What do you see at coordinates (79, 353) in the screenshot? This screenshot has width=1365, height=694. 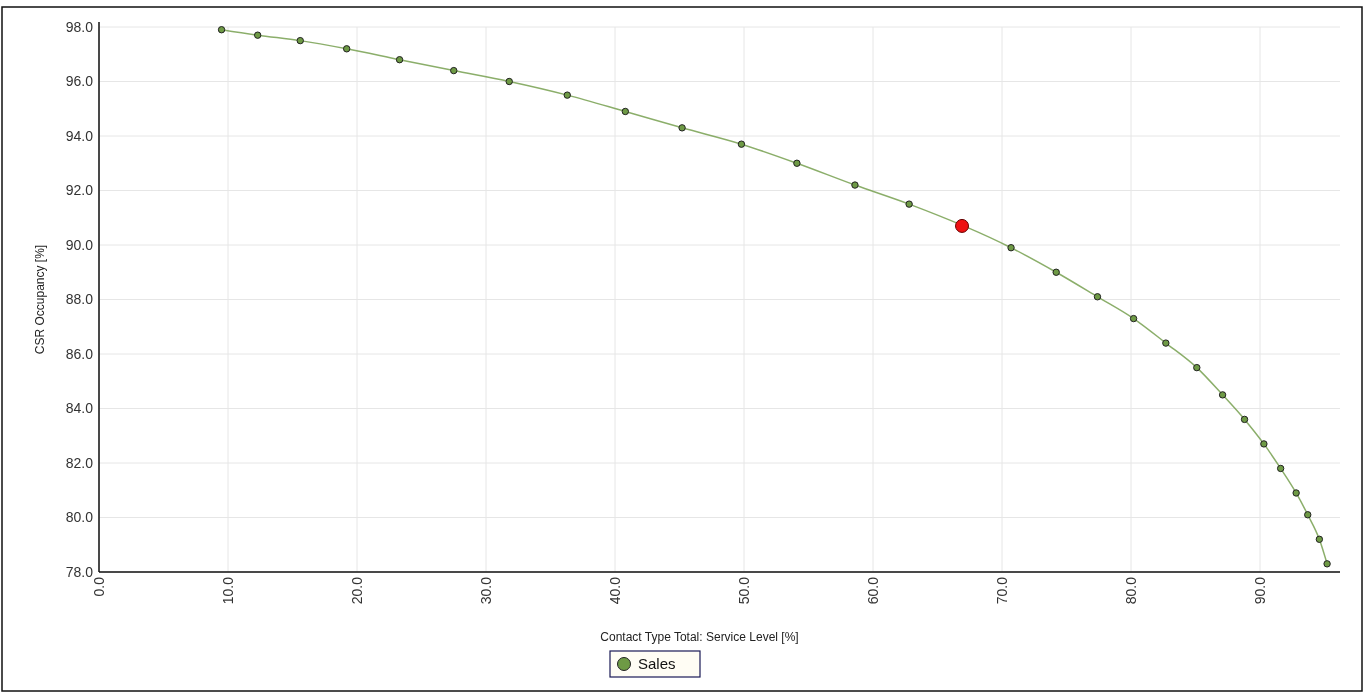 I see `y-tick-label: 86.0` at bounding box center [79, 353].